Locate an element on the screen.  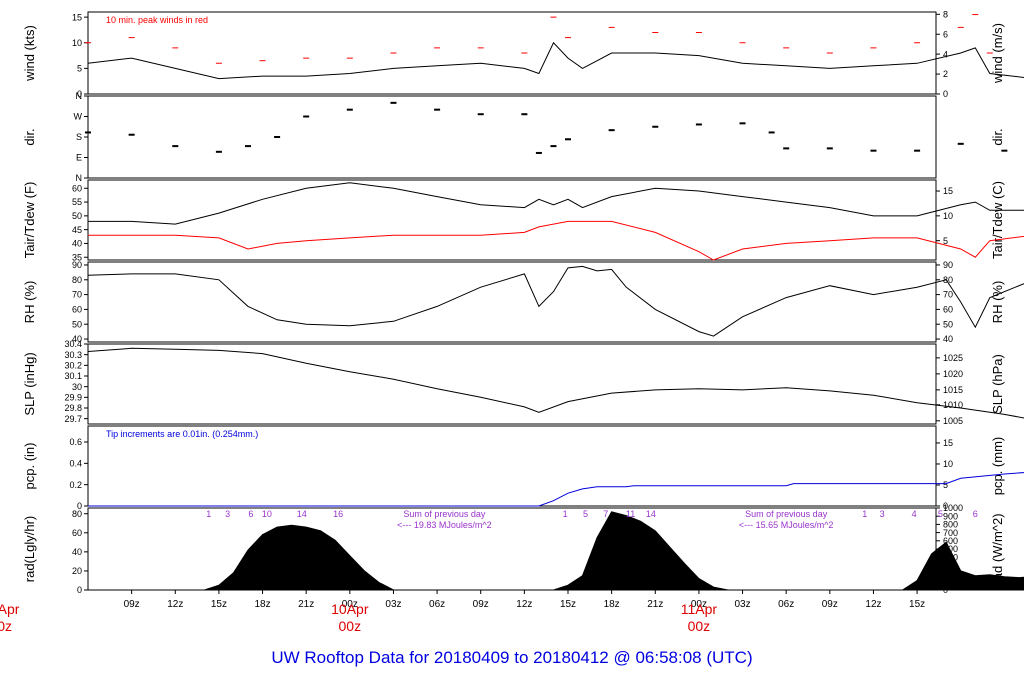
wind-ytick-label-right: 0 is located at coordinates (945, 94).